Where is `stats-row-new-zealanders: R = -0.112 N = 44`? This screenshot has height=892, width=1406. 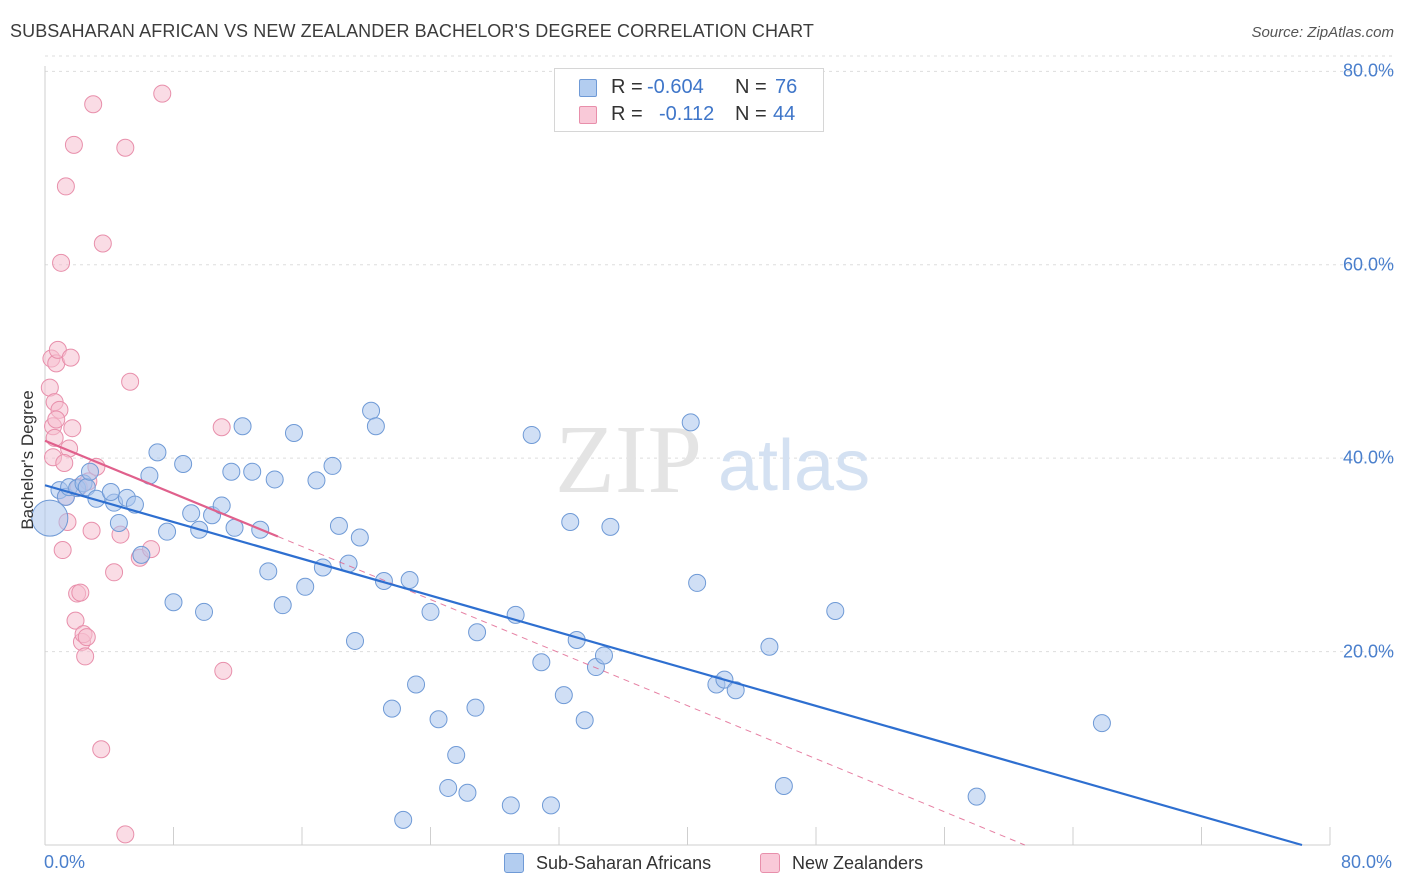
stats-row-new-zealanders: R = -0.112 N = 44 is located at coordinates (689, 114).